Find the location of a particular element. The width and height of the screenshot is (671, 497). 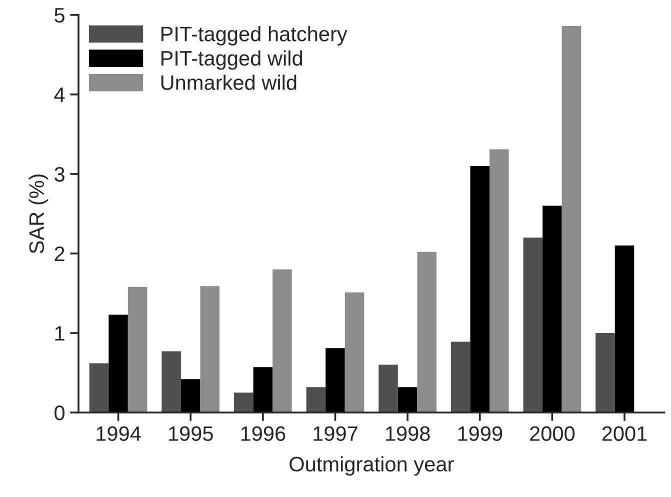

x-tick-label: 1996 is located at coordinates (263, 434).